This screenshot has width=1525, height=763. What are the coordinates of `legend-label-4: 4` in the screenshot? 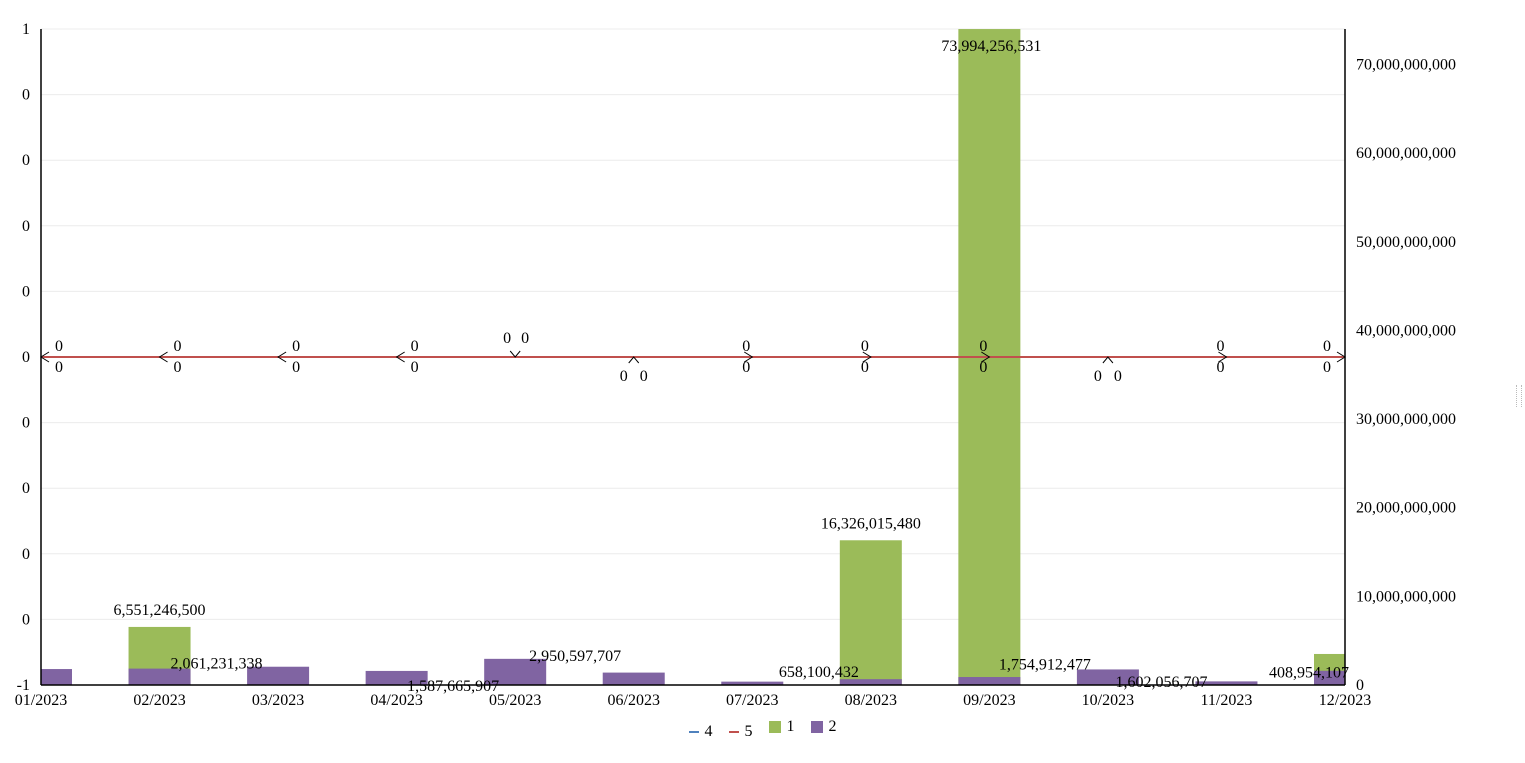 It's located at (708, 731).